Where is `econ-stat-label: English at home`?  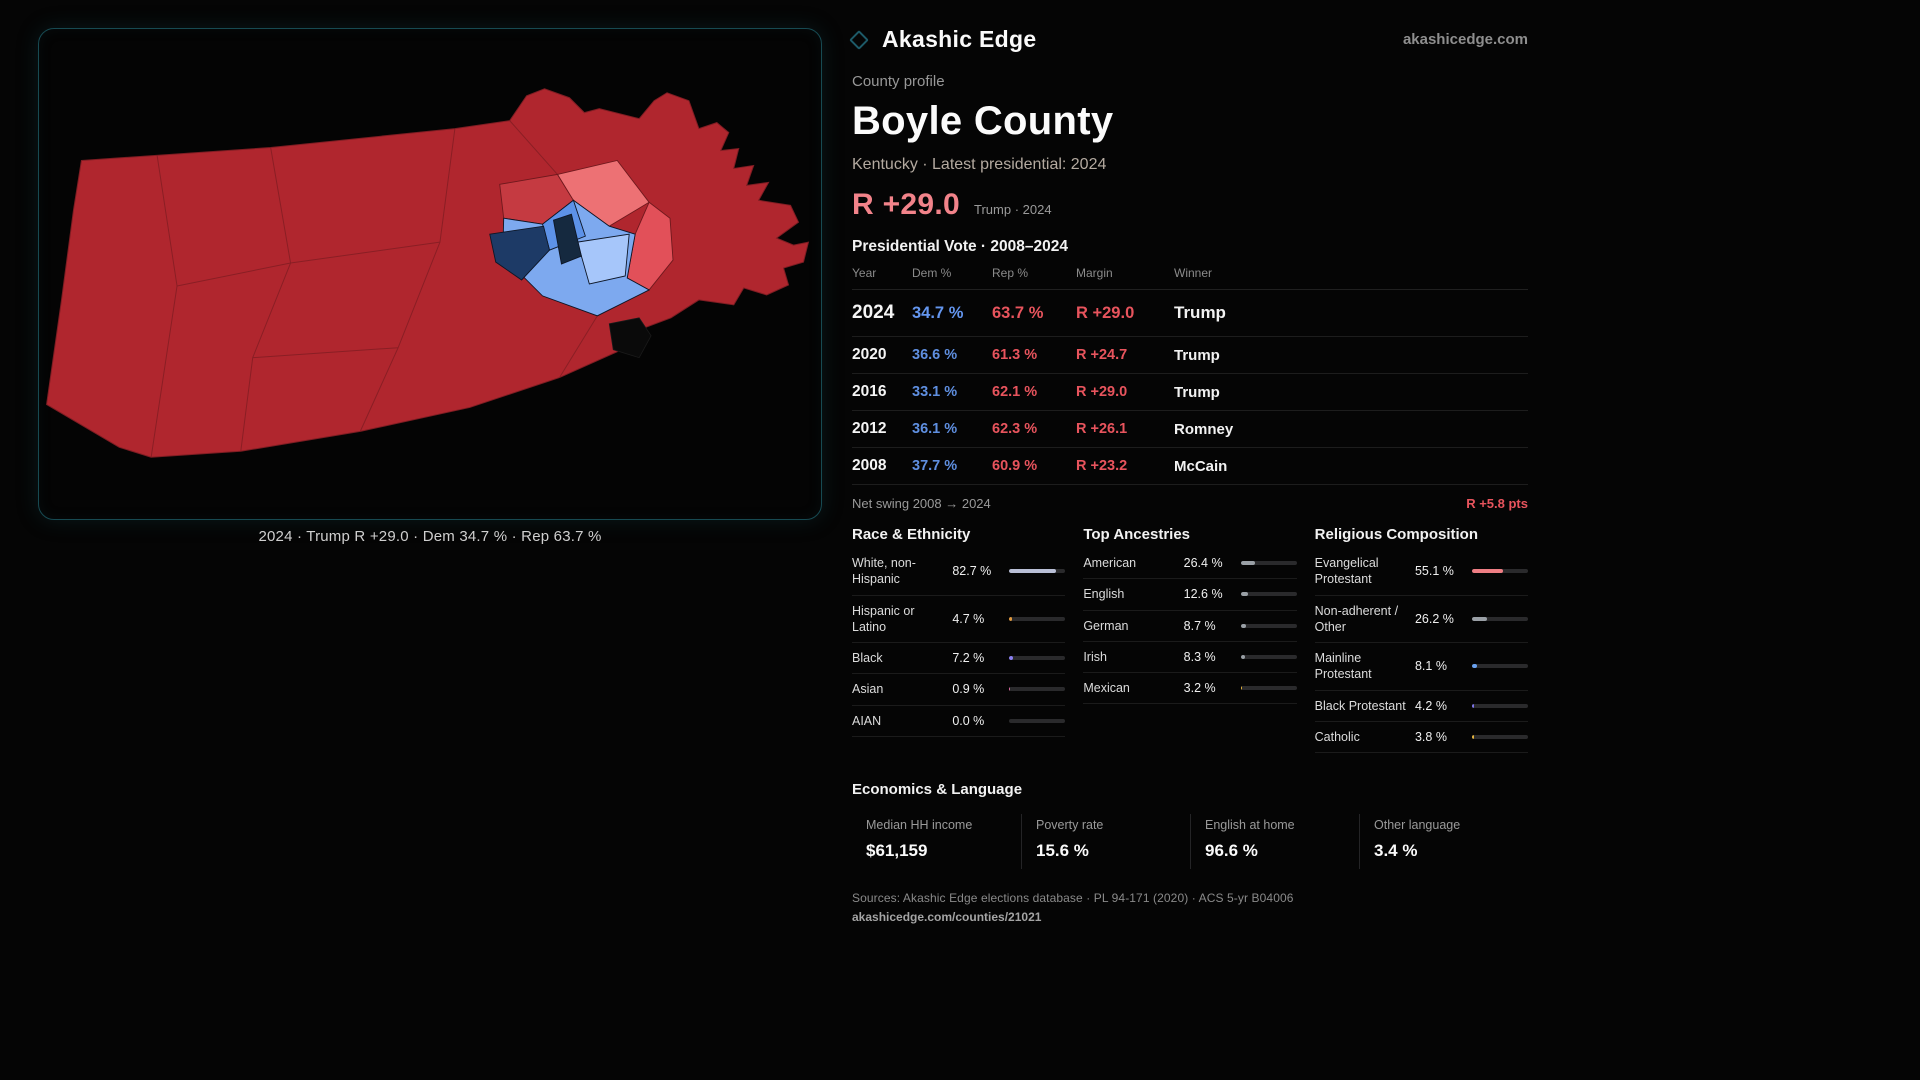
econ-stat-label: English at home is located at coordinates (1250, 825).